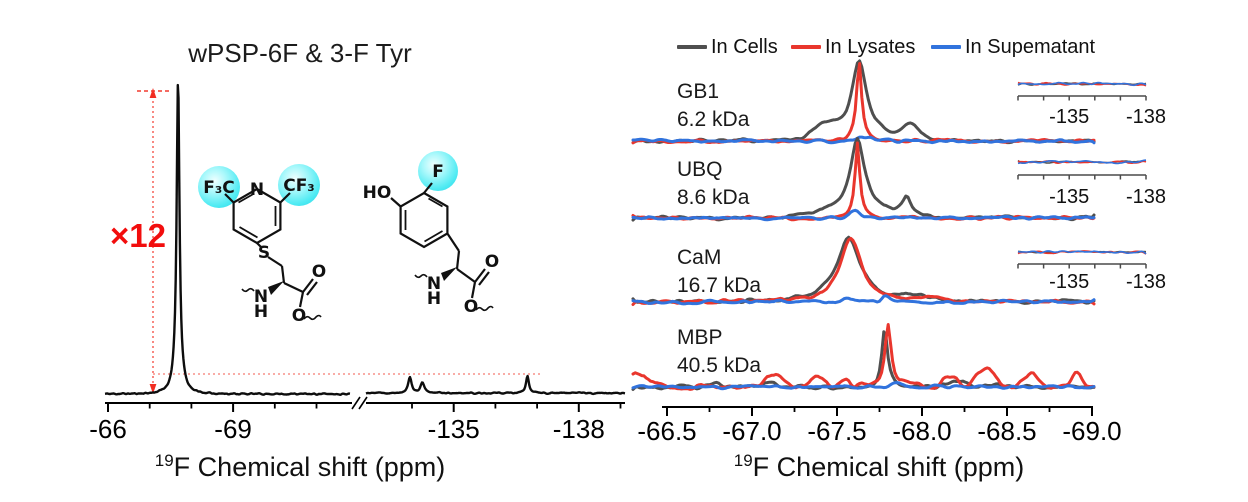  I want to click on bond-s-ch2, so click(275, 261).